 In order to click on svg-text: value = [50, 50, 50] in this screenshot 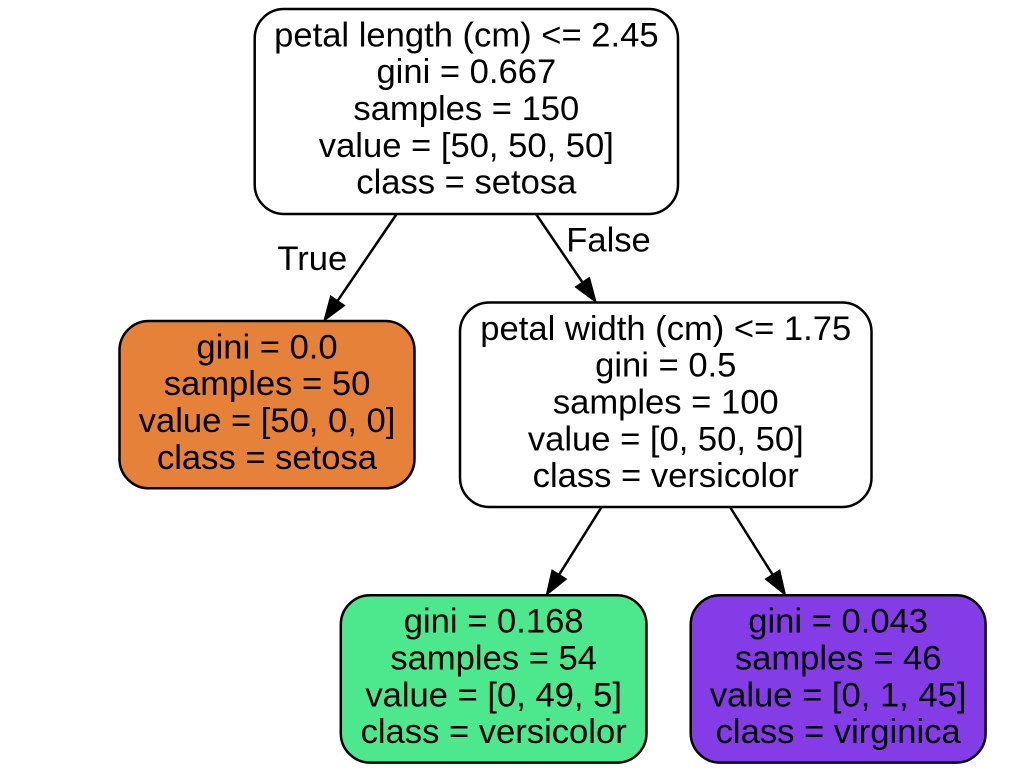, I will do `click(466, 146)`.